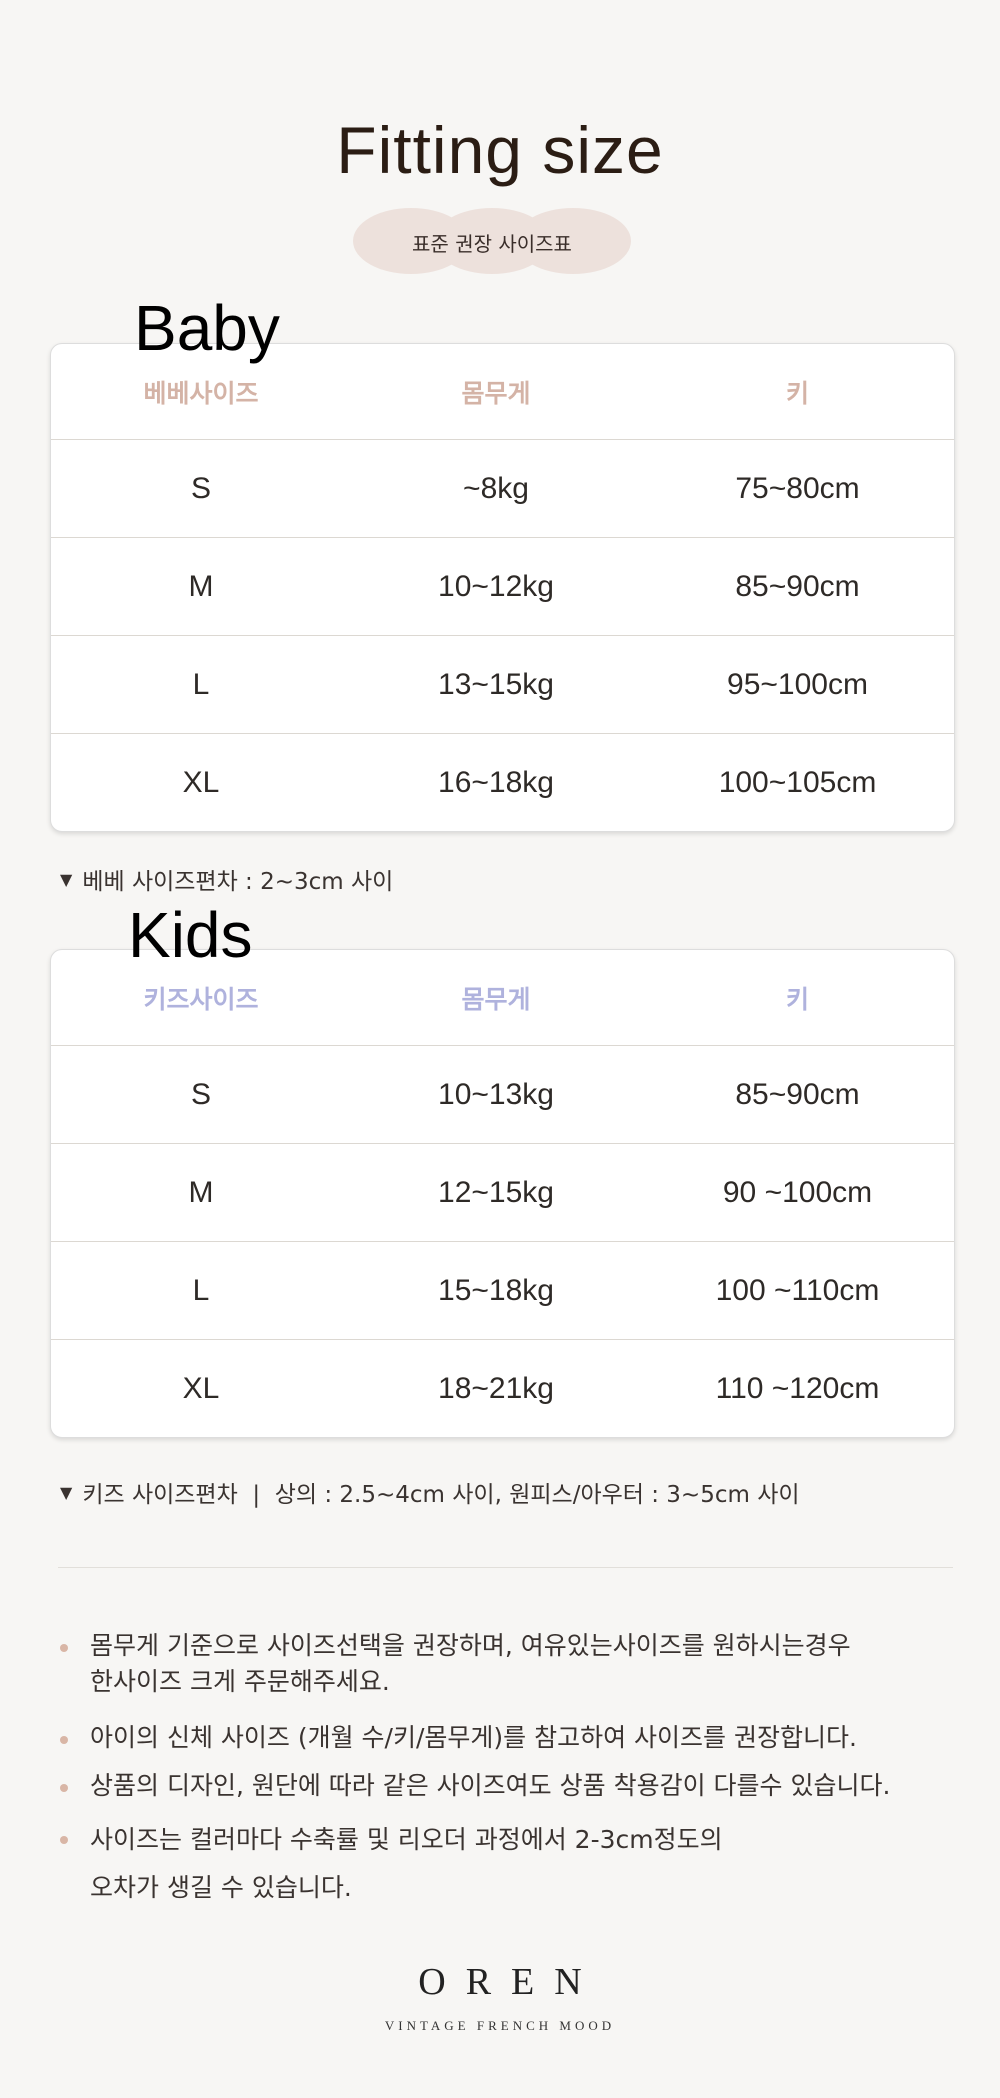 This screenshot has height=2098, width=1000. What do you see at coordinates (496, 1094) in the screenshot?
I see `weight-cell: 10~13kg` at bounding box center [496, 1094].